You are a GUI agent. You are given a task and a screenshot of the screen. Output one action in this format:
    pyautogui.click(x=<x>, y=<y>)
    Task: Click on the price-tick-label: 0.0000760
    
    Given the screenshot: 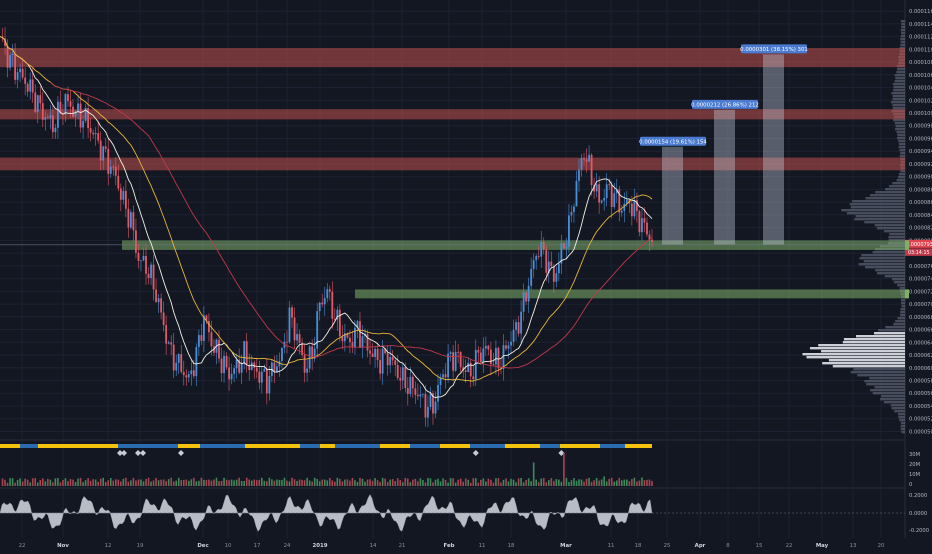 What is the action you would take?
    pyautogui.click(x=920, y=267)
    